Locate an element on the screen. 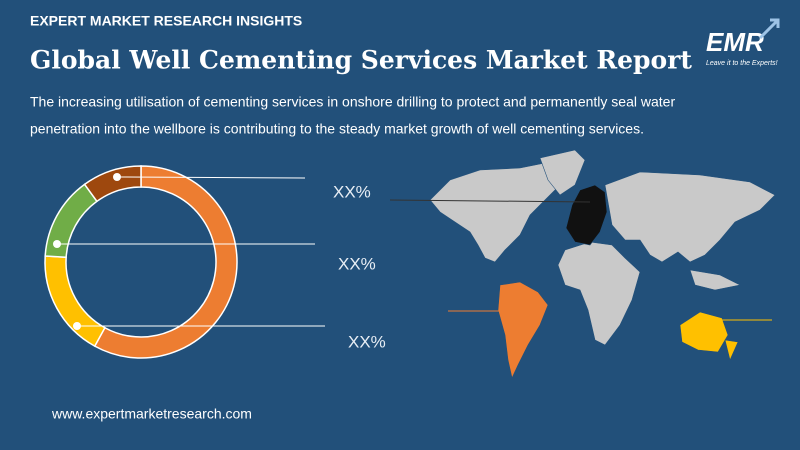 This screenshot has width=800, height=450. logo: EMR Leave it to the Experts! is located at coordinates (743, 42).